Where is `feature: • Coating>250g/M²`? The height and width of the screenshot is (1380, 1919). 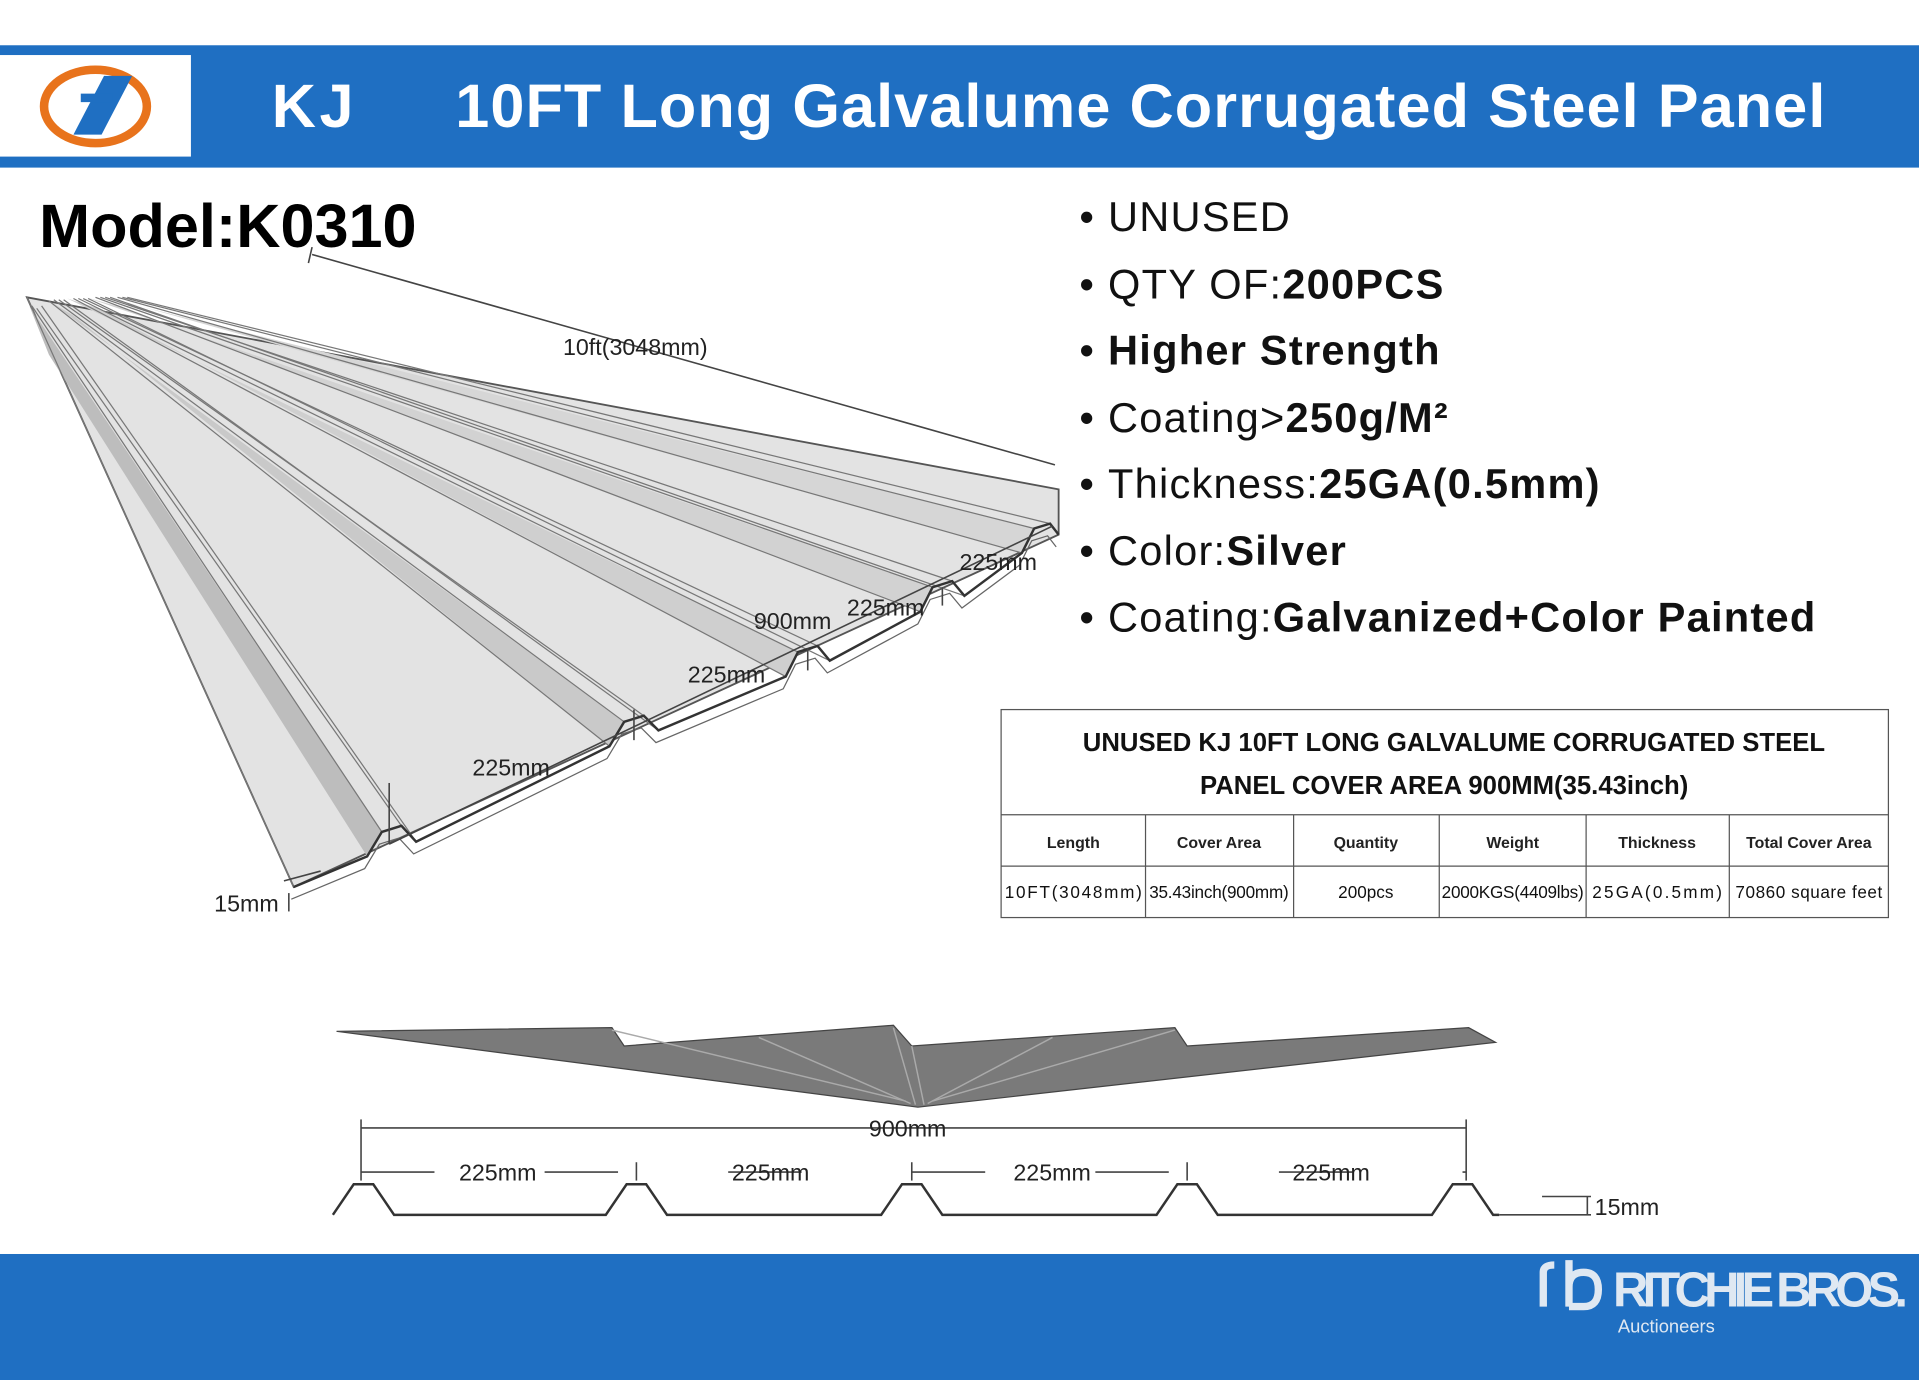
feature: • Coating>250g/M² is located at coordinates (1264, 417).